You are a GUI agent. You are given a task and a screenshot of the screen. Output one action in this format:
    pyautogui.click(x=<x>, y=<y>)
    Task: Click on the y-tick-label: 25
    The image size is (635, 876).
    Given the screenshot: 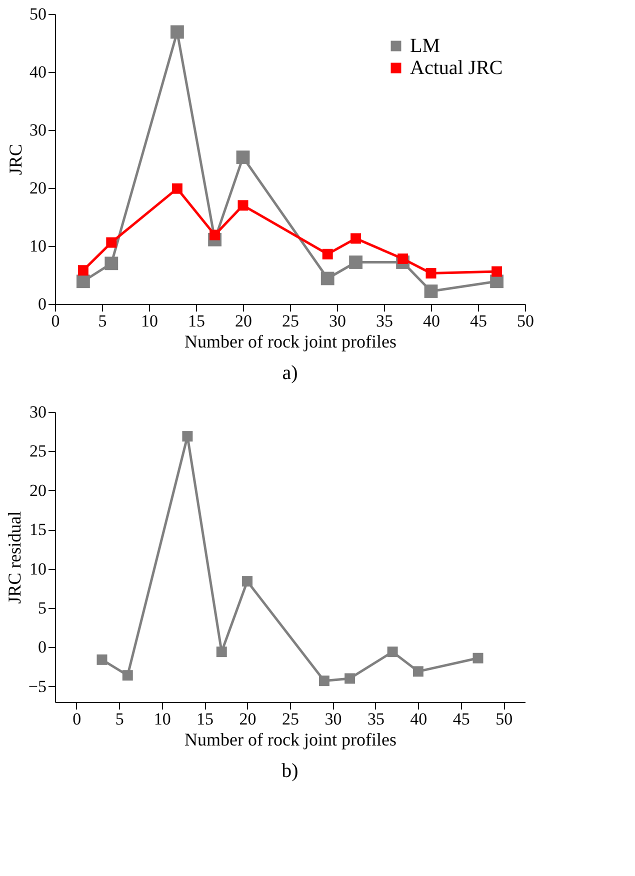 What is the action you would take?
    pyautogui.click(x=38, y=451)
    